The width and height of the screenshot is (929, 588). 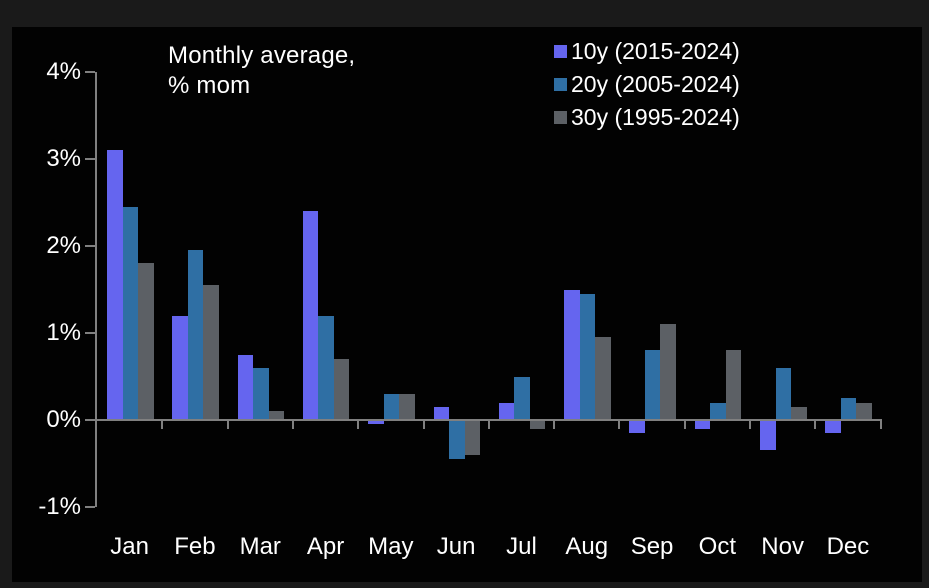 What do you see at coordinates (587, 546) in the screenshot?
I see `x-axis-label-aug: Aug` at bounding box center [587, 546].